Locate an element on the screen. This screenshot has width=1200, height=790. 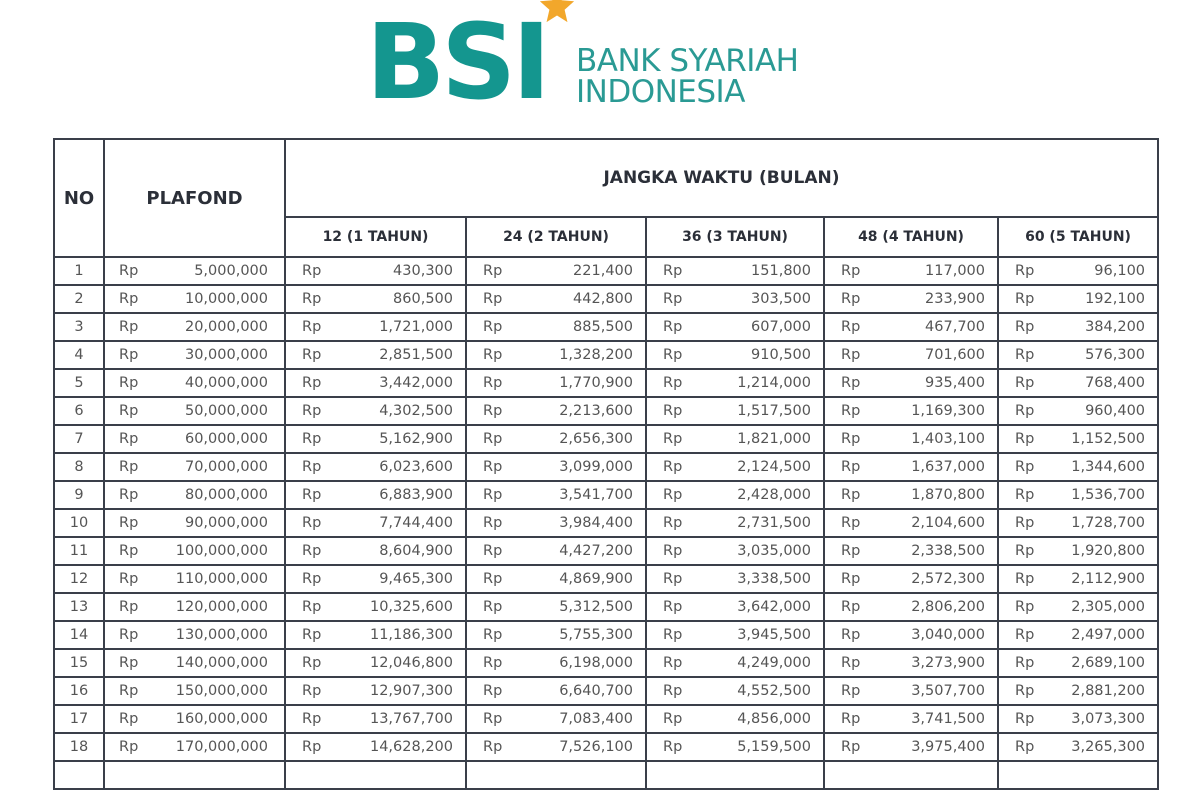
plafond-cell: Rp 60,000,000 is located at coordinates (194, 439).